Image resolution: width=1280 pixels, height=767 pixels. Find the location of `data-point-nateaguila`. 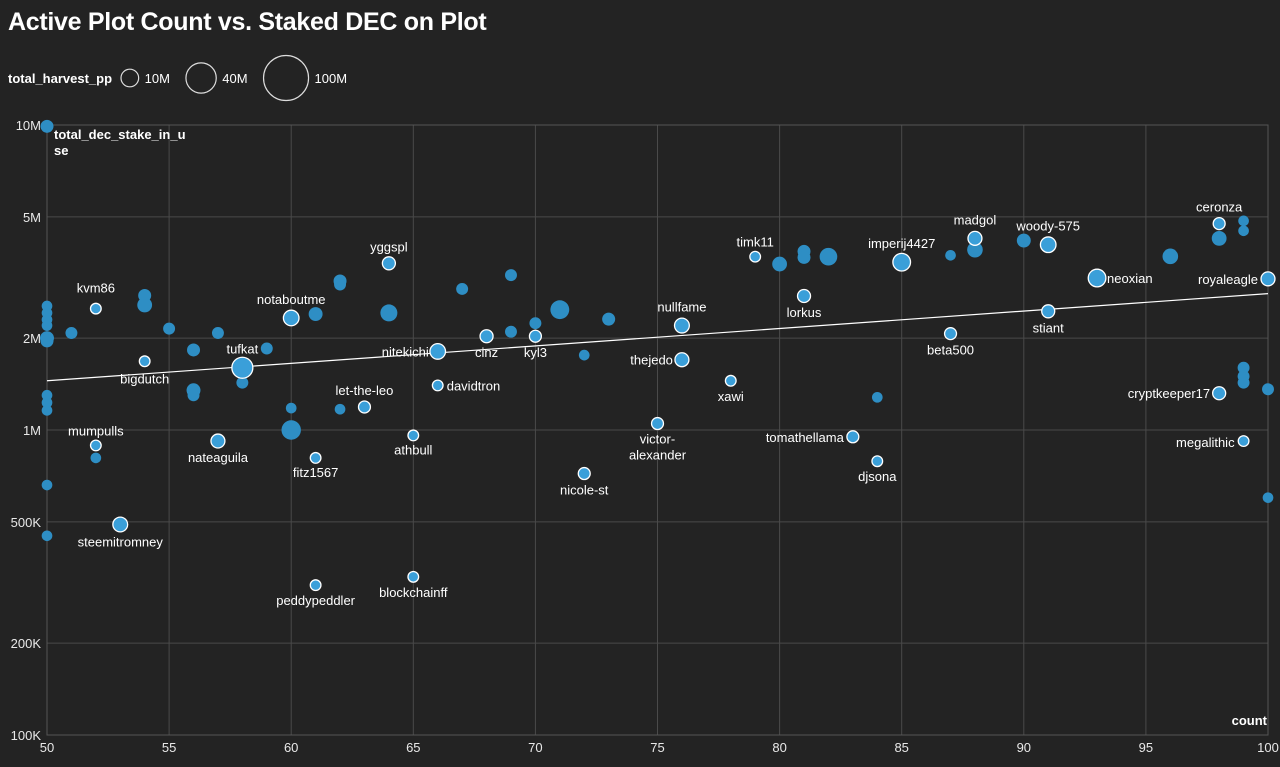

data-point-nateaguila is located at coordinates (218, 441).